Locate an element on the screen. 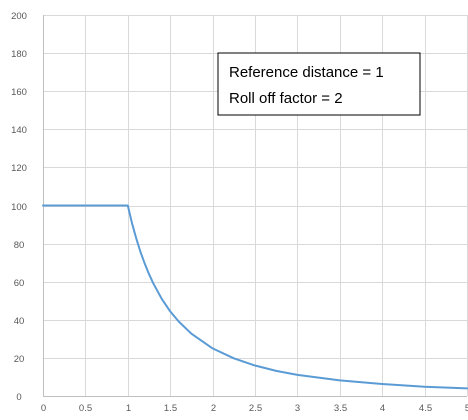 The image size is (468, 420). x-tick-label: 0.5 is located at coordinates (85, 408).